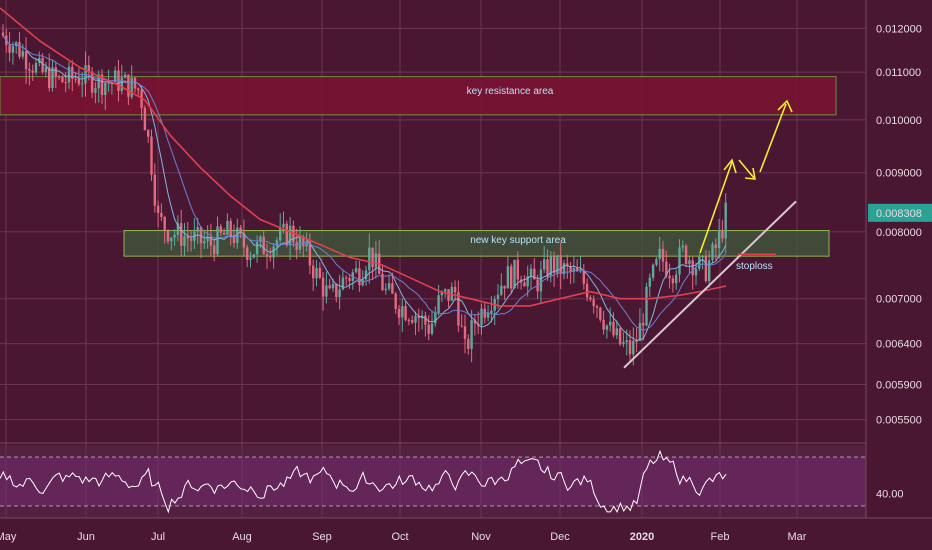 Image resolution: width=932 pixels, height=550 pixels. I want to click on trendline, so click(710, 284).